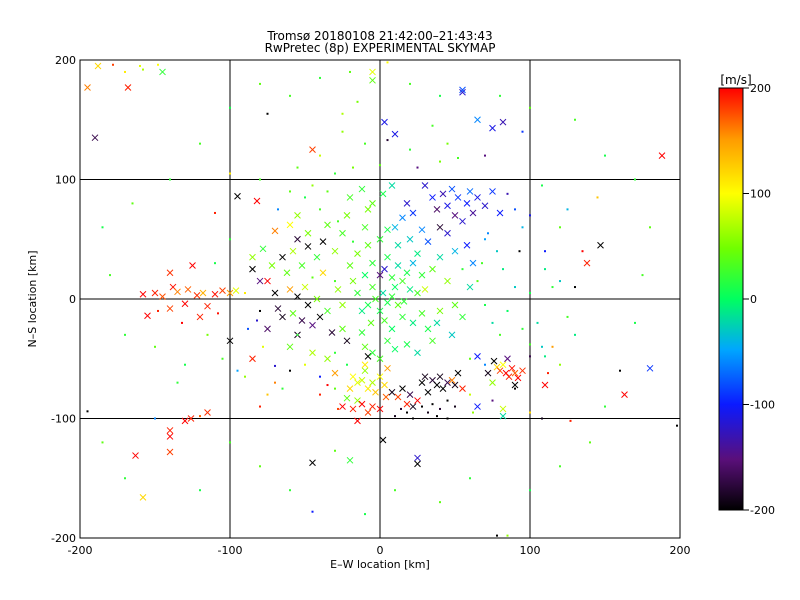 Image resolution: width=800 pixels, height=600 pixels. I want to click on y-tick-label: 100, so click(65, 180).